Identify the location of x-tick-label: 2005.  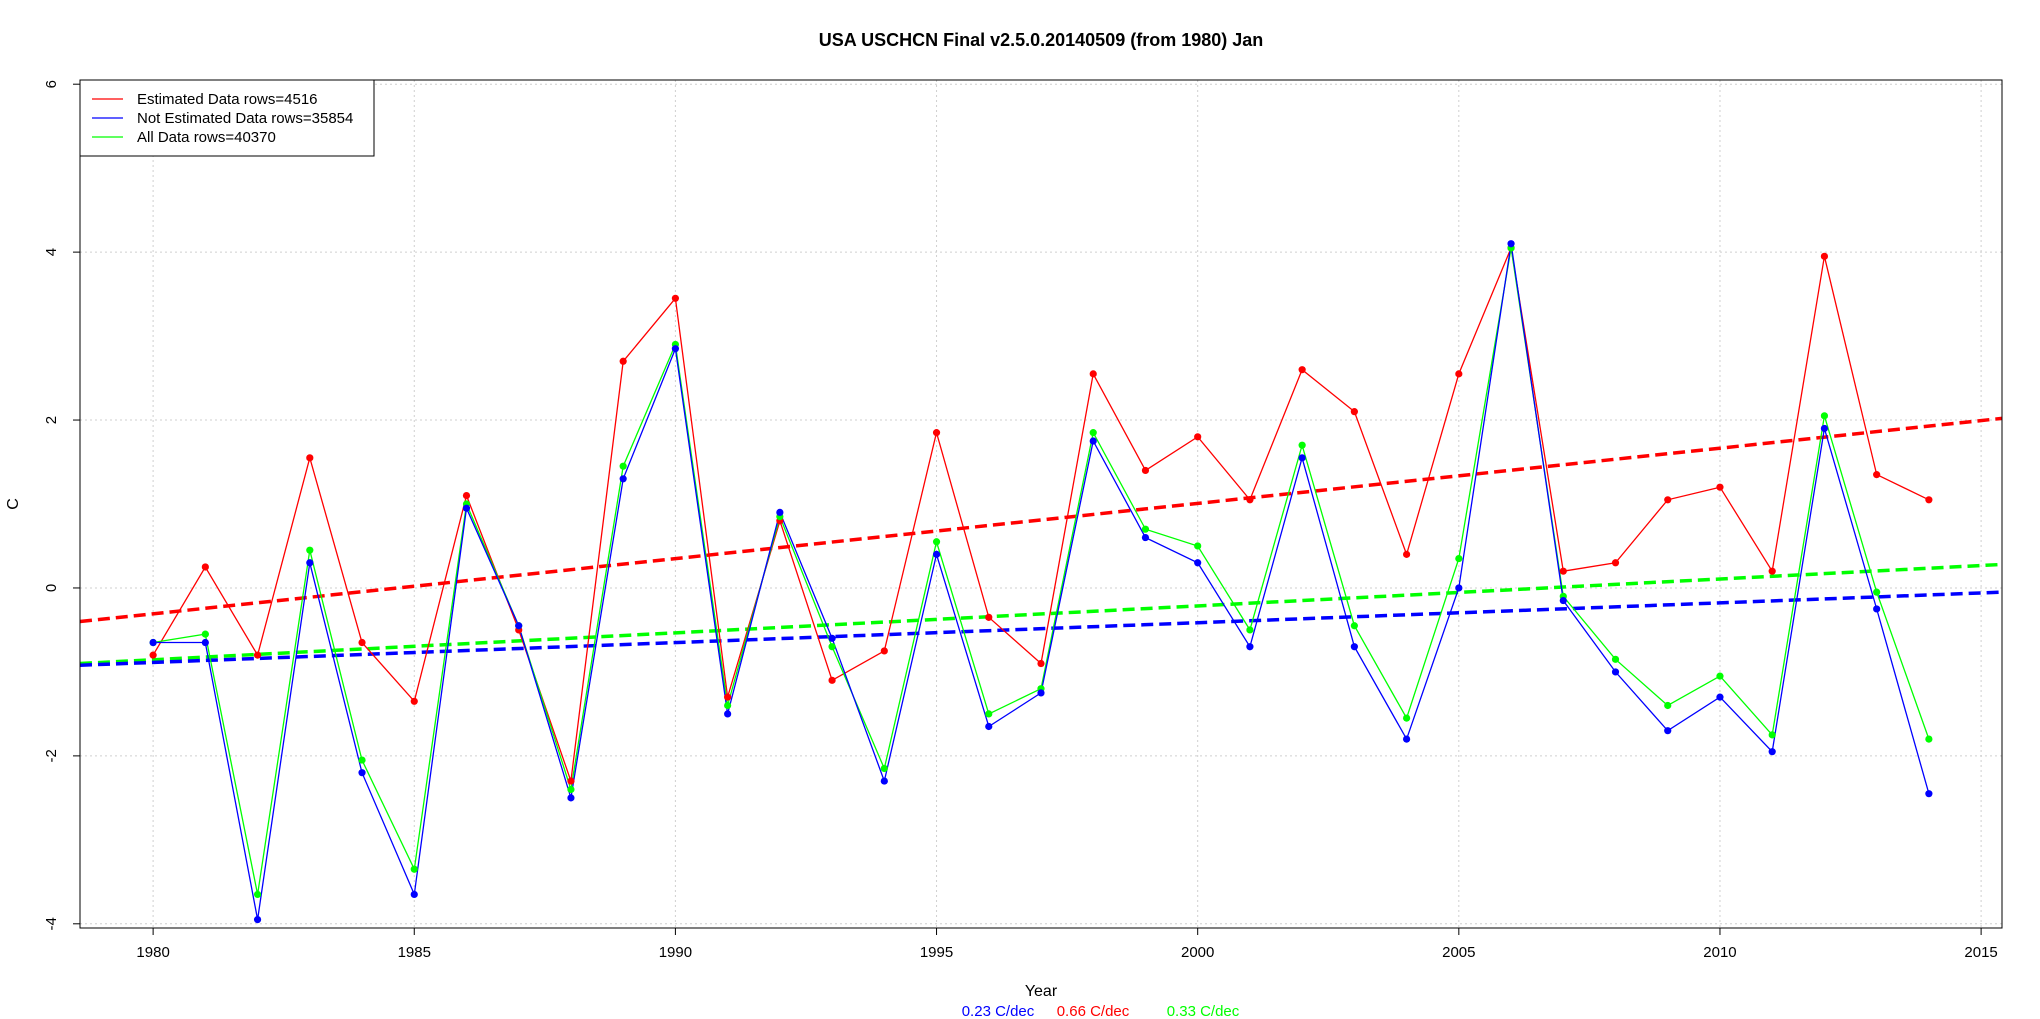
(1458, 952).